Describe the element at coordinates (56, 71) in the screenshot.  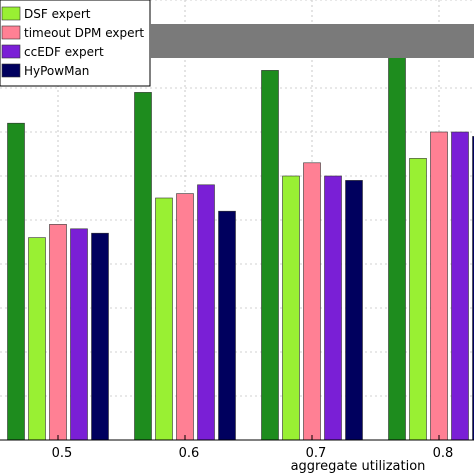
I see `legend-label: HyPowMan` at that location.